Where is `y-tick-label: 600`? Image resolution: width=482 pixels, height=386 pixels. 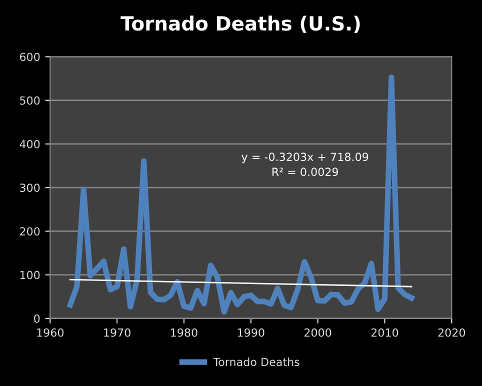
y-tick-label: 600 is located at coordinates (30, 57).